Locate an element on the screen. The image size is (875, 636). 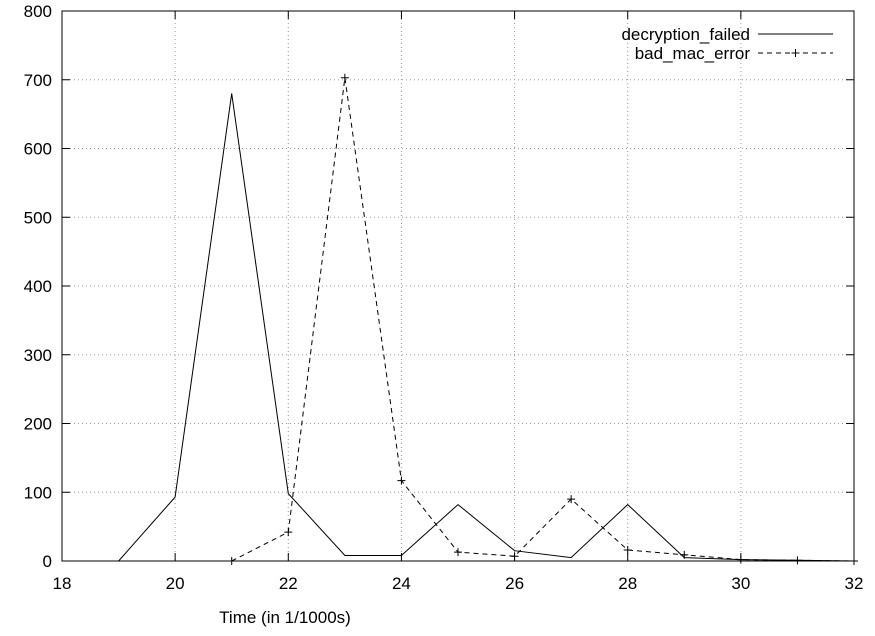
x-tick-label: 30 is located at coordinates (740, 583).